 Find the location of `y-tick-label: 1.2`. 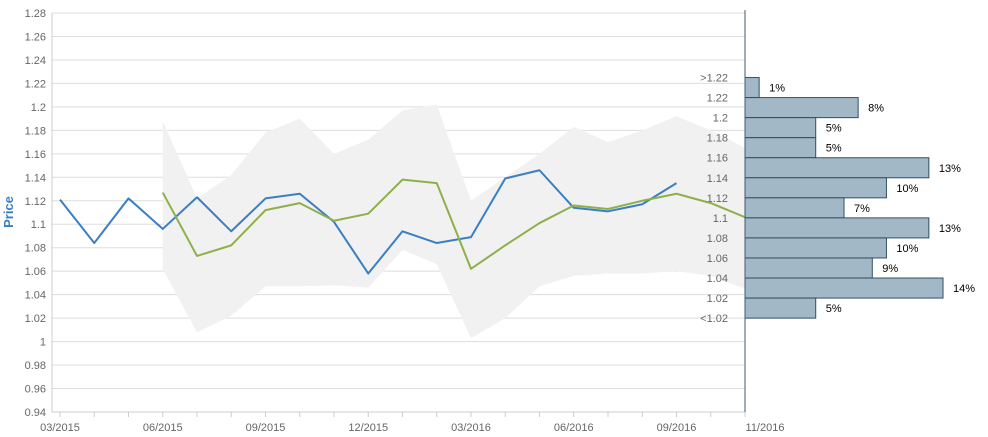

y-tick-label: 1.2 is located at coordinates (38, 108).